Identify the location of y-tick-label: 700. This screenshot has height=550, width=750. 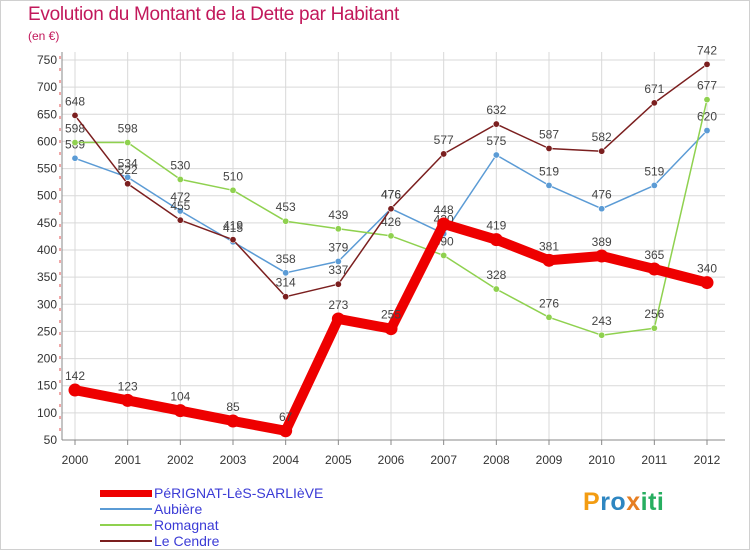
(47, 87).